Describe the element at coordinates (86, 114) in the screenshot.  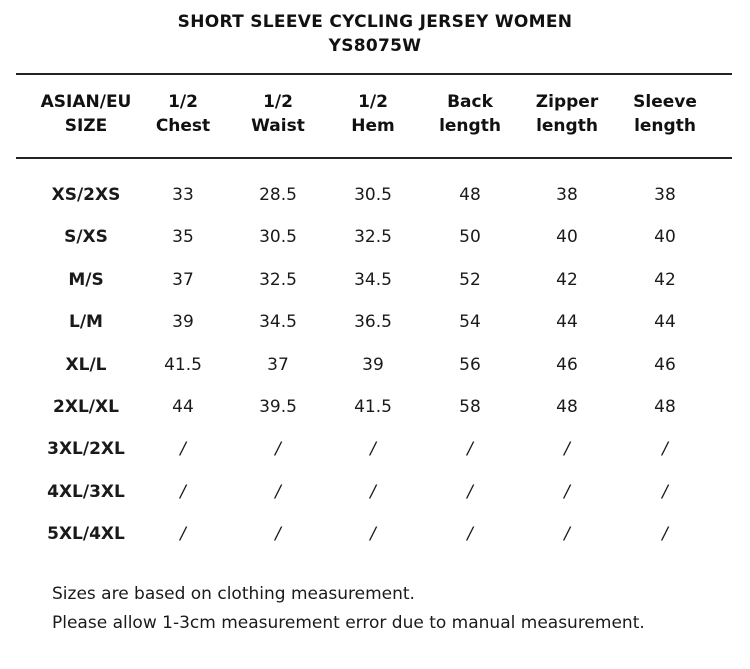
I see `col-head-size: ASIAN/EU SIZE` at that location.